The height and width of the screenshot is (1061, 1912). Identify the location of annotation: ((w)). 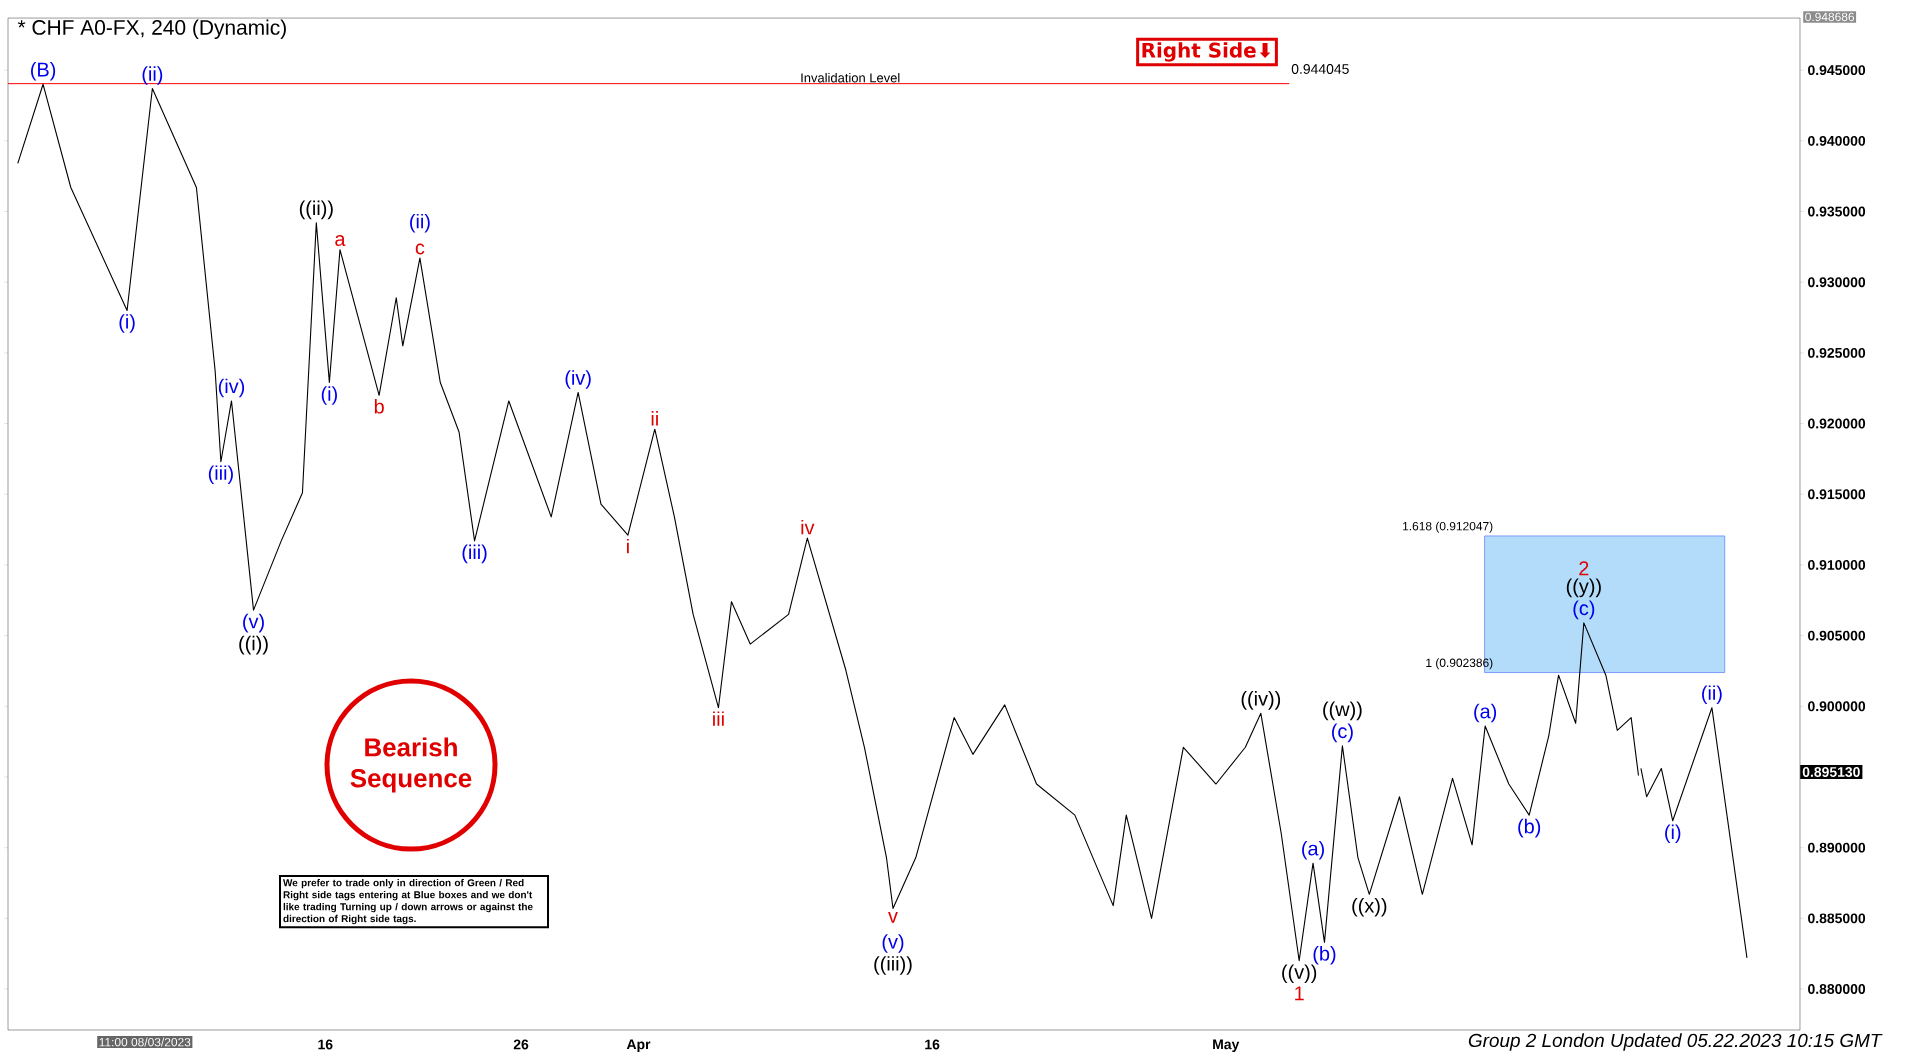
(1342, 711).